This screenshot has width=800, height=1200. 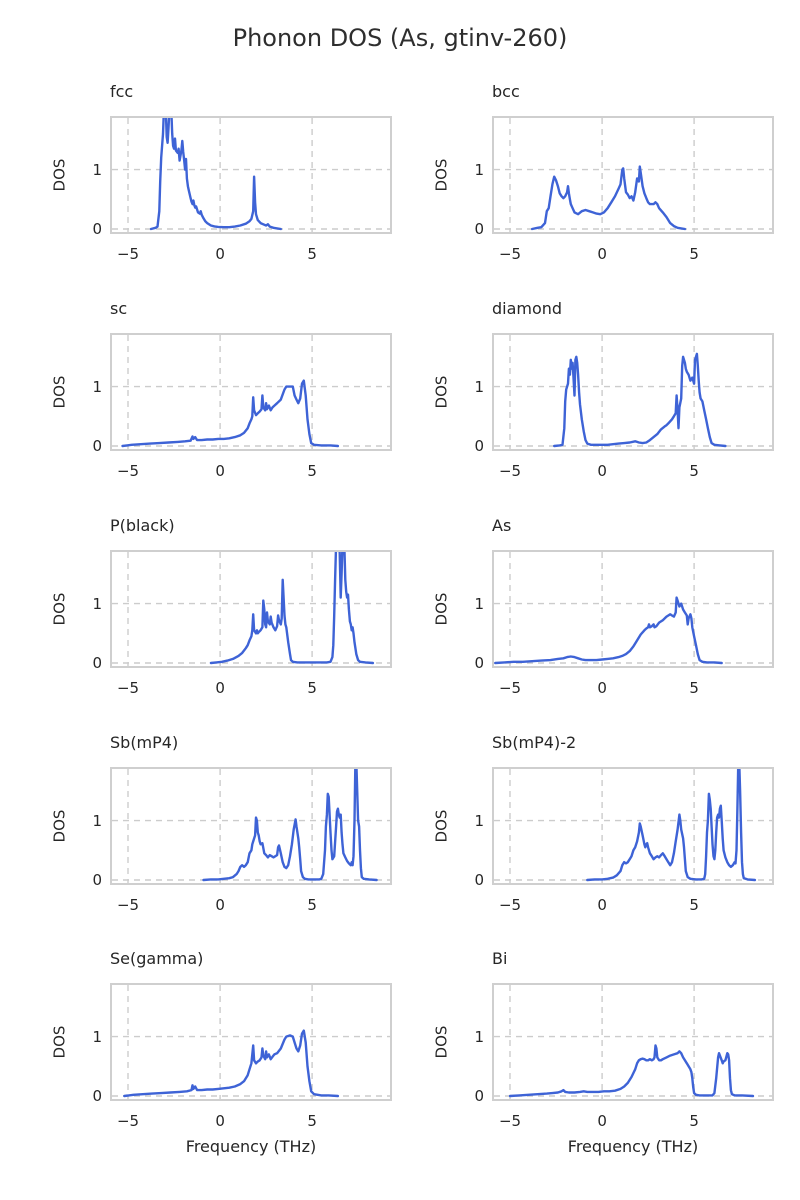 I want to click on subplot-panel: fcc DOS 0 1 −5 0 5, so click(x=221, y=172).